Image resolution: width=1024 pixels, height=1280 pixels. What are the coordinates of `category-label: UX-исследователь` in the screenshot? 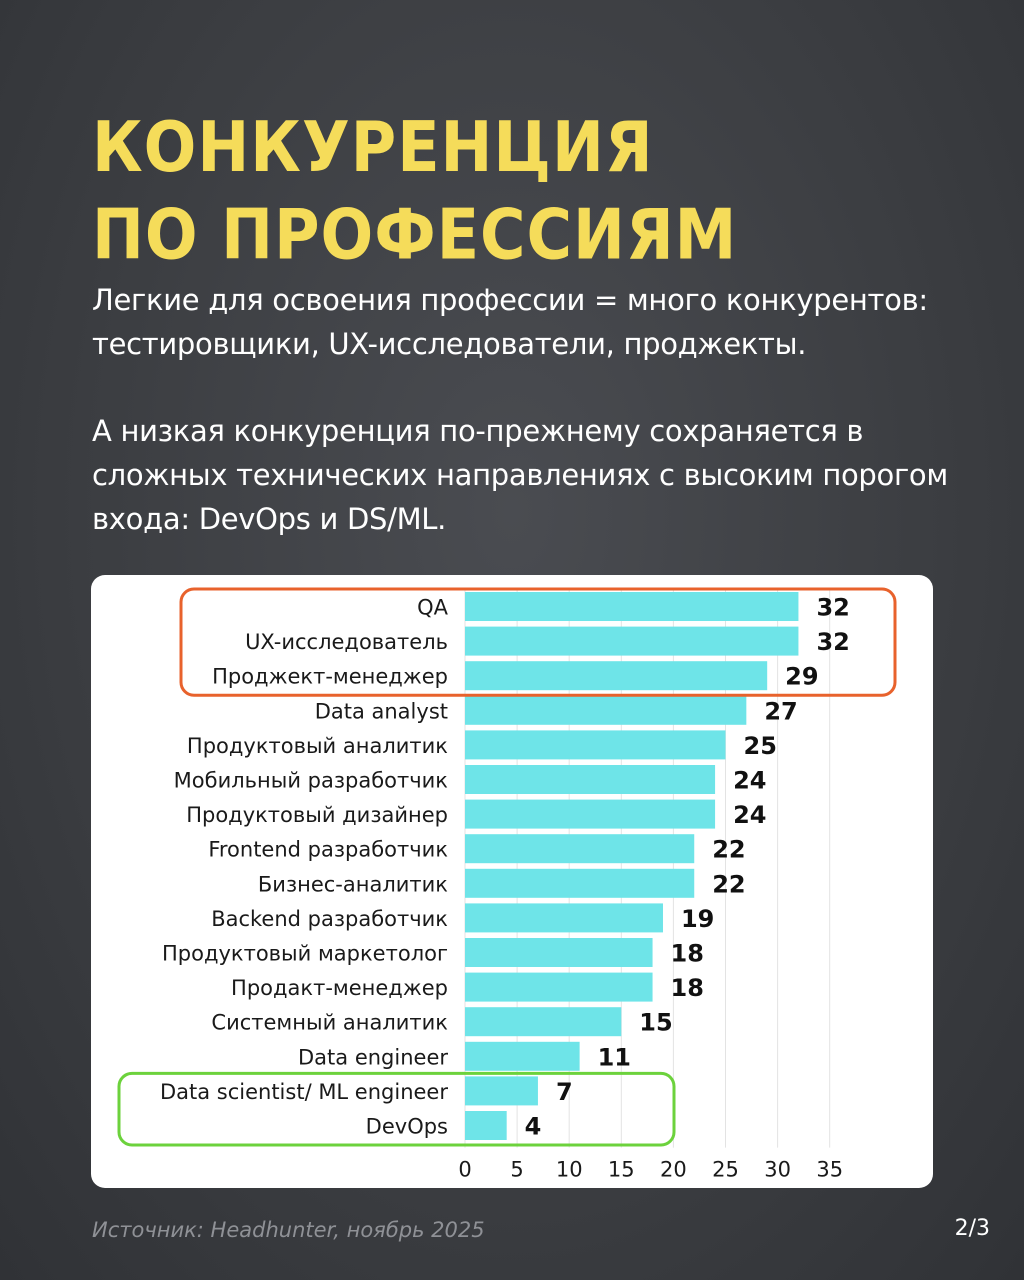 It's located at (346, 642).